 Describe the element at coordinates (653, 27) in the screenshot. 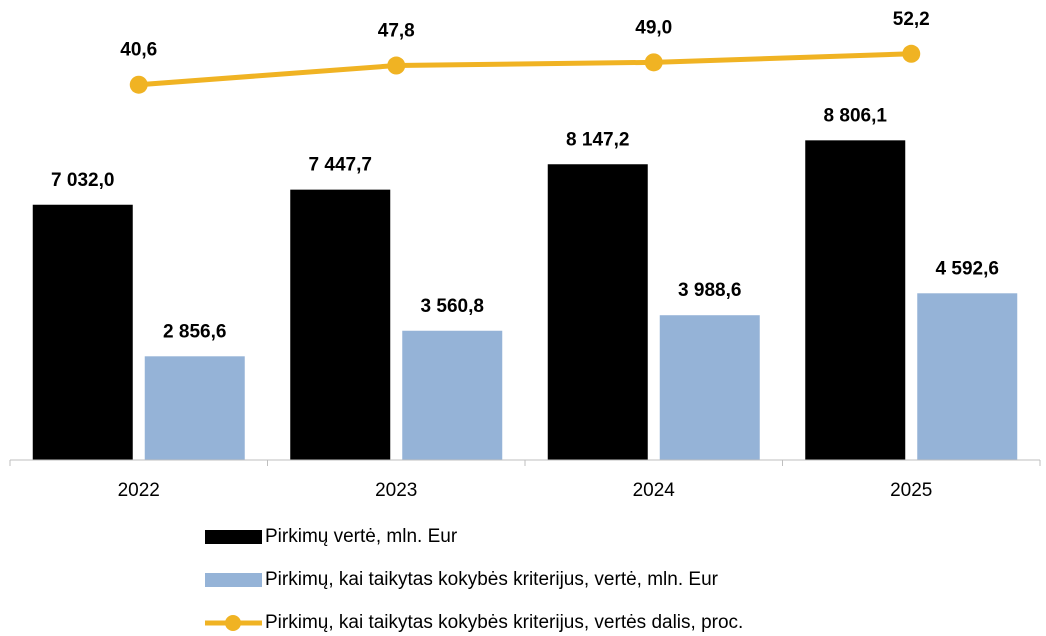

I see `data-label: 49,0` at that location.